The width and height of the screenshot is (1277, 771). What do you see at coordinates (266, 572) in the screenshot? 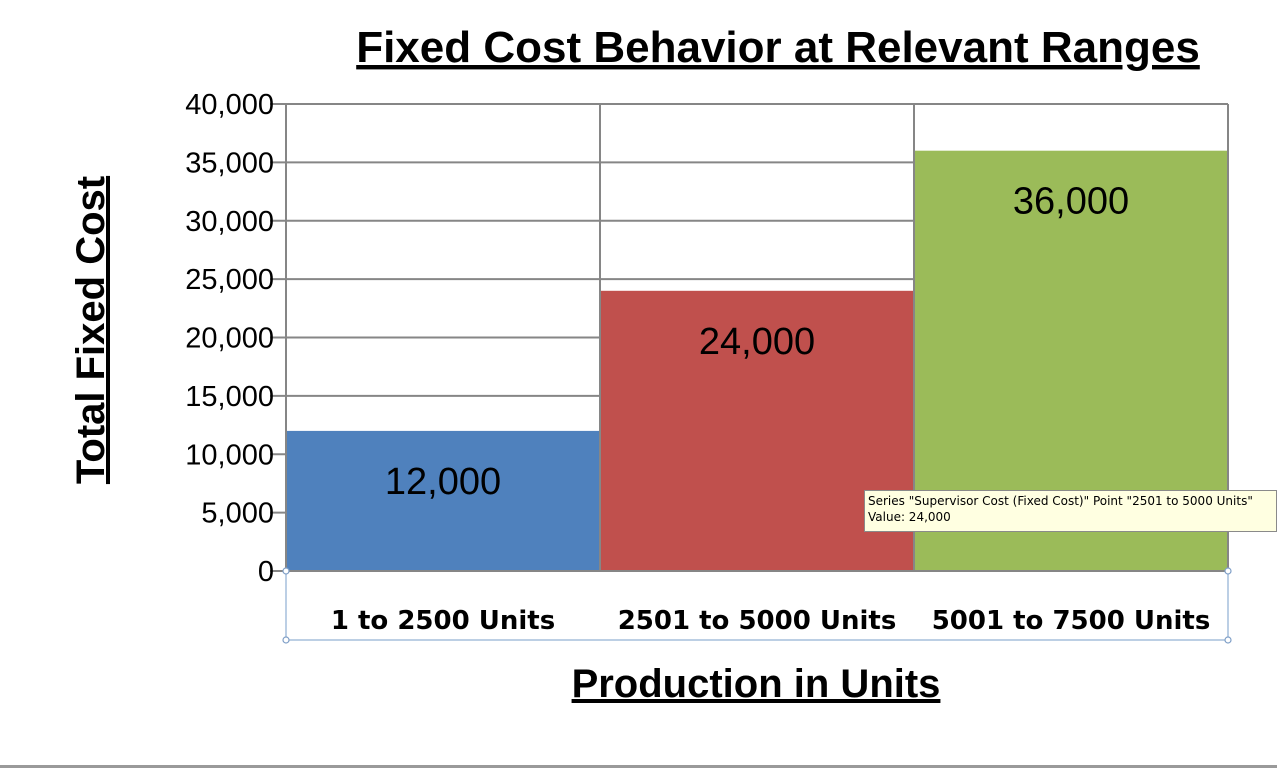
I see `y-tick-label: 0` at bounding box center [266, 572].